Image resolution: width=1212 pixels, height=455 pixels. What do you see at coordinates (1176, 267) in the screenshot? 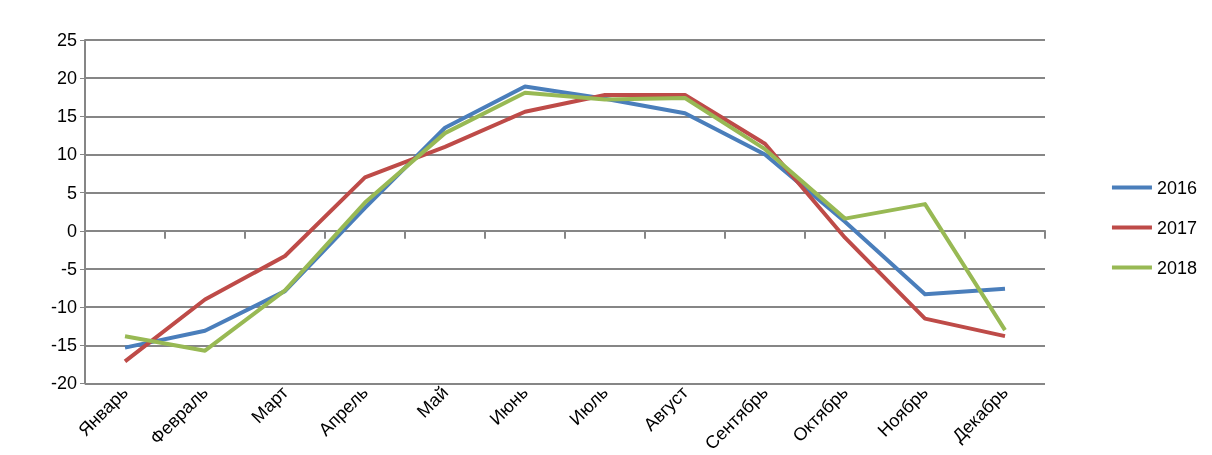
I see `legend-label: 2018` at bounding box center [1176, 267].